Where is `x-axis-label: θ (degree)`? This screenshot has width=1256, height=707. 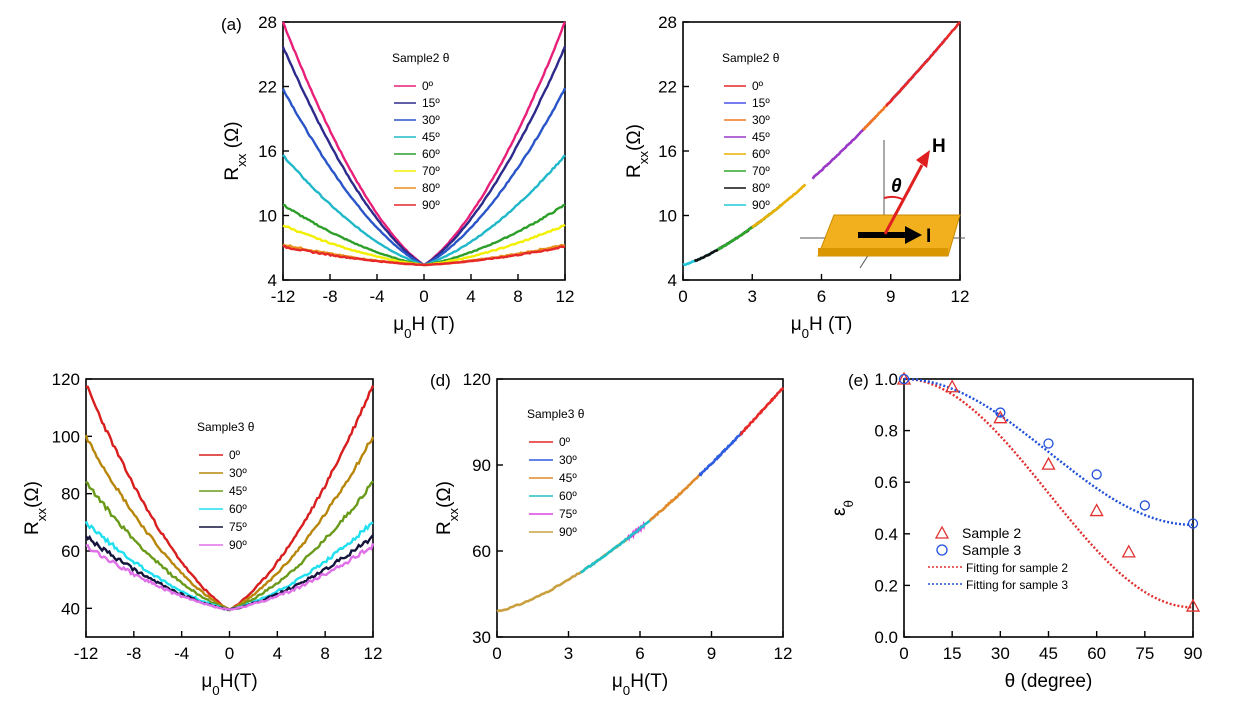 x-axis-label: θ (degree) is located at coordinates (1049, 681).